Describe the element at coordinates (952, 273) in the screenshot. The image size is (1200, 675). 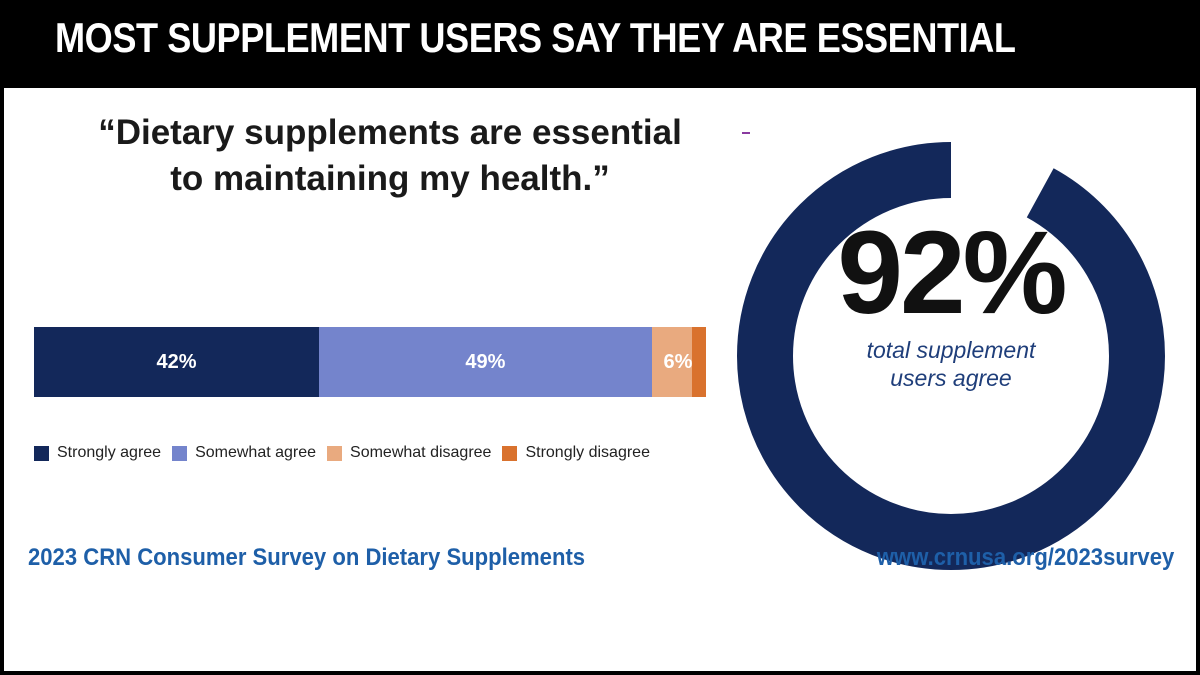
I see `big-percentage: 92%` at that location.